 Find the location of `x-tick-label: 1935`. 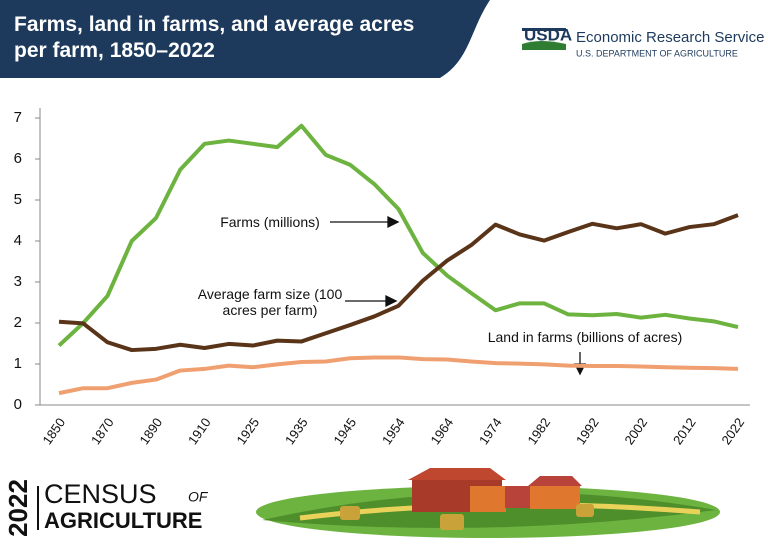

x-tick-label: 1935 is located at coordinates (296, 431).